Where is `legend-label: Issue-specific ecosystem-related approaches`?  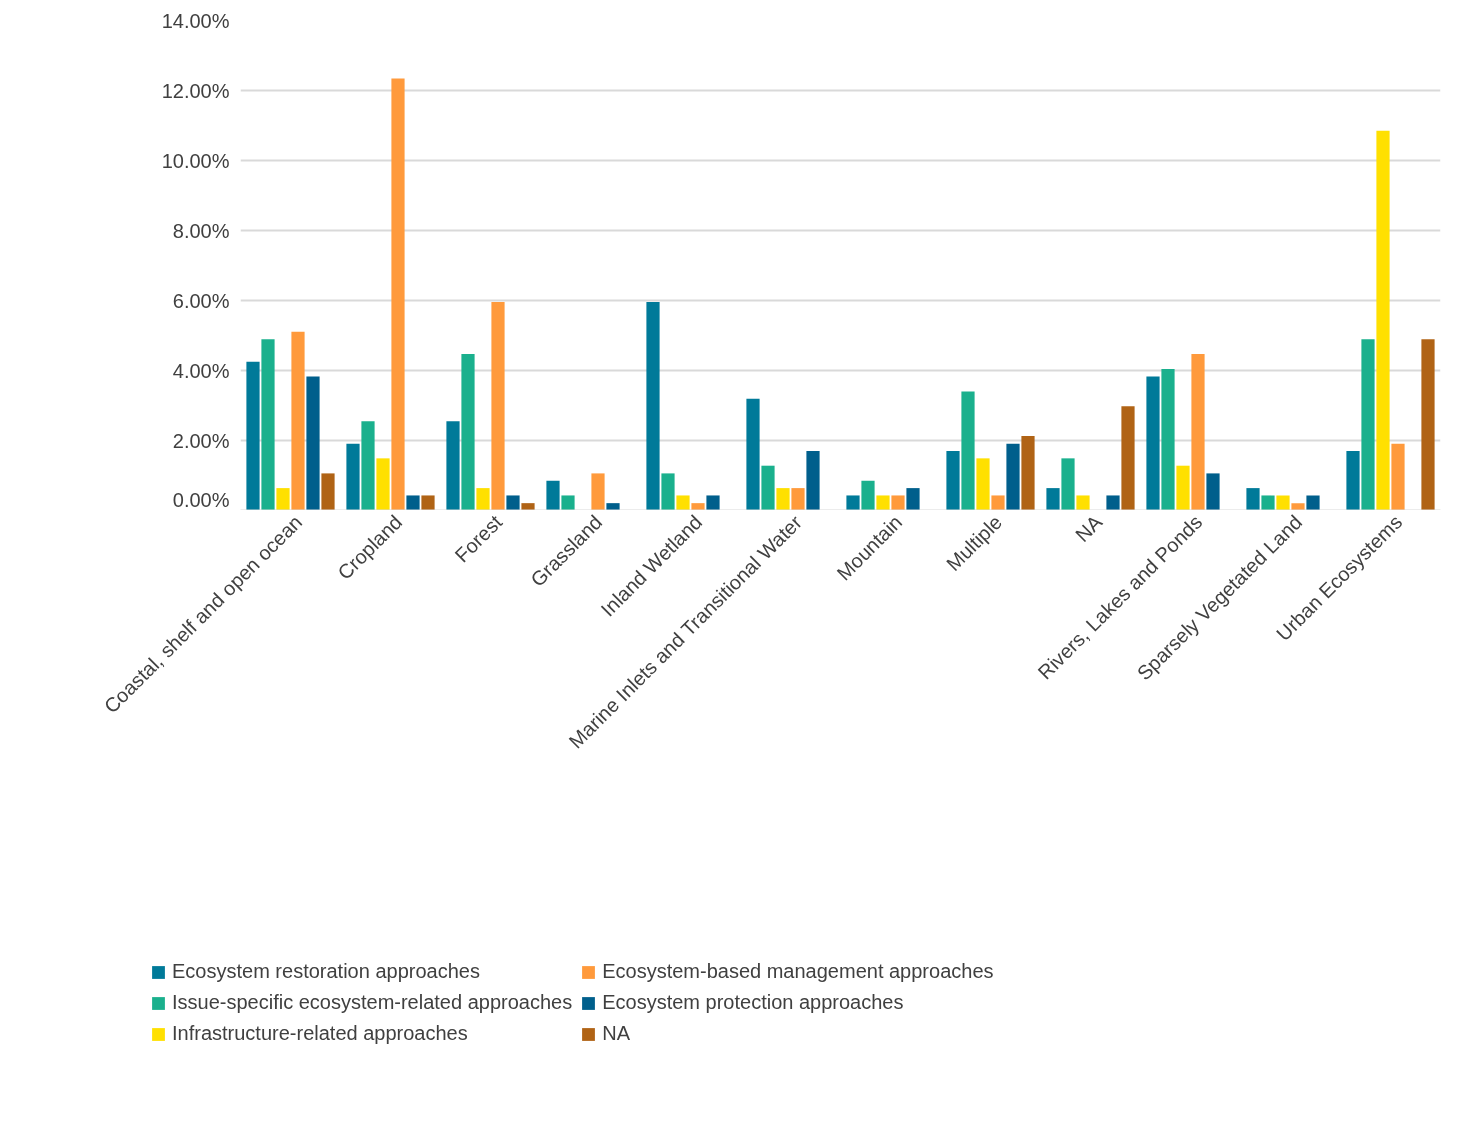 legend-label: Issue-specific ecosystem-related approaches is located at coordinates (372, 1002).